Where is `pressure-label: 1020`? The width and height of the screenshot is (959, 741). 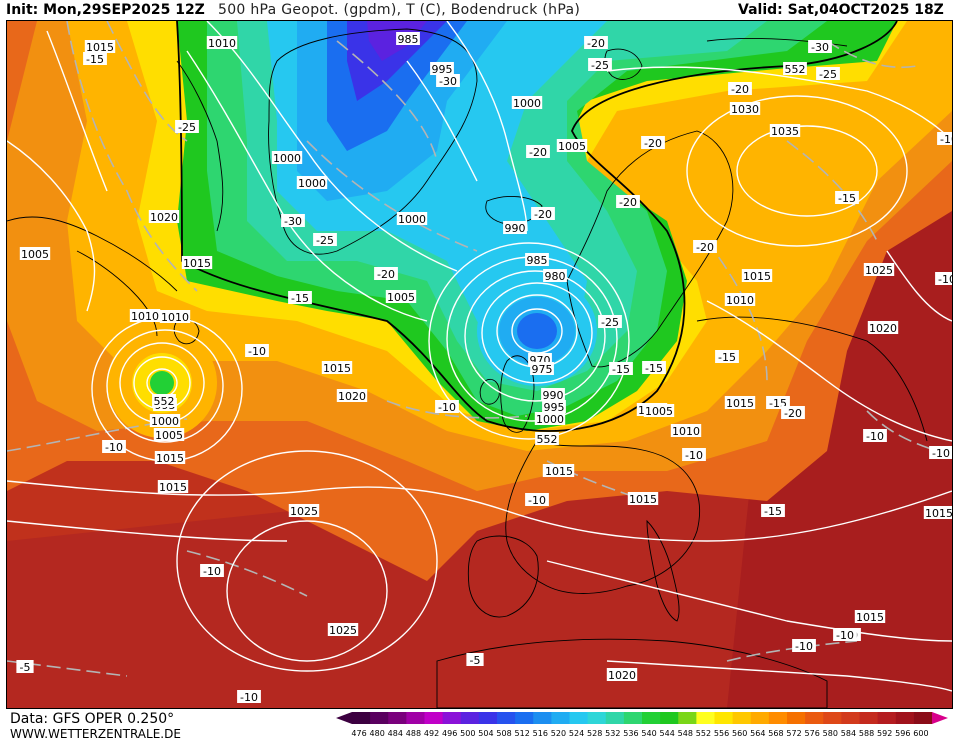 pressure-label: 1020 is located at coordinates (352, 396).